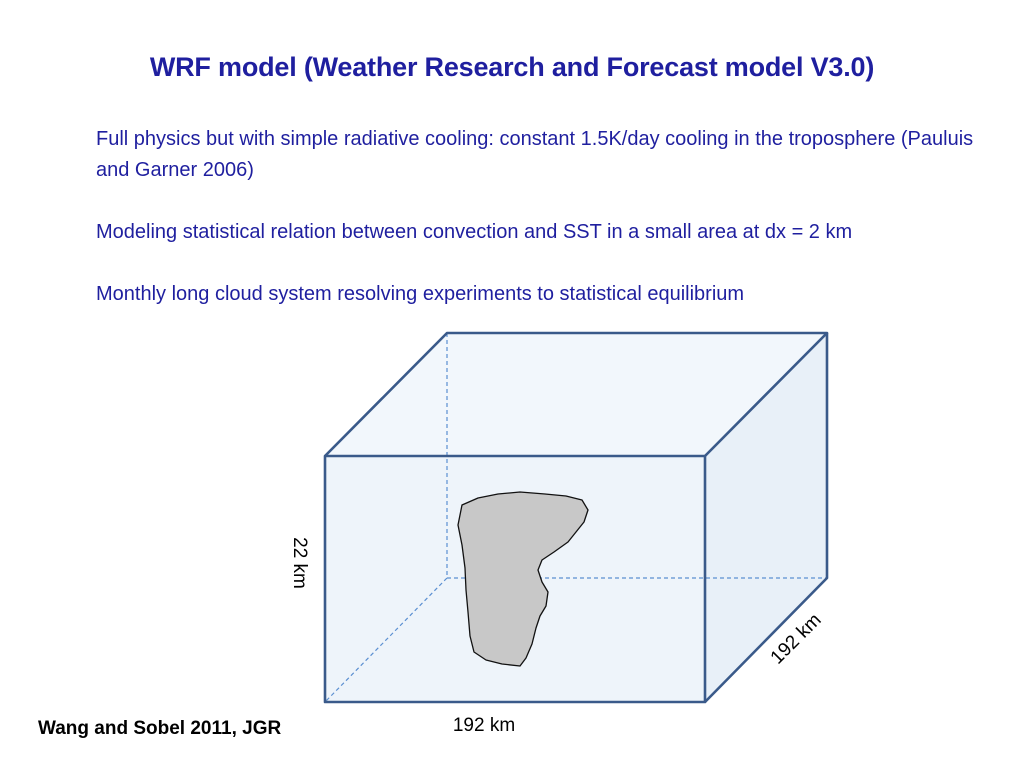  I want to click on cloud-system-shape, so click(523, 579).